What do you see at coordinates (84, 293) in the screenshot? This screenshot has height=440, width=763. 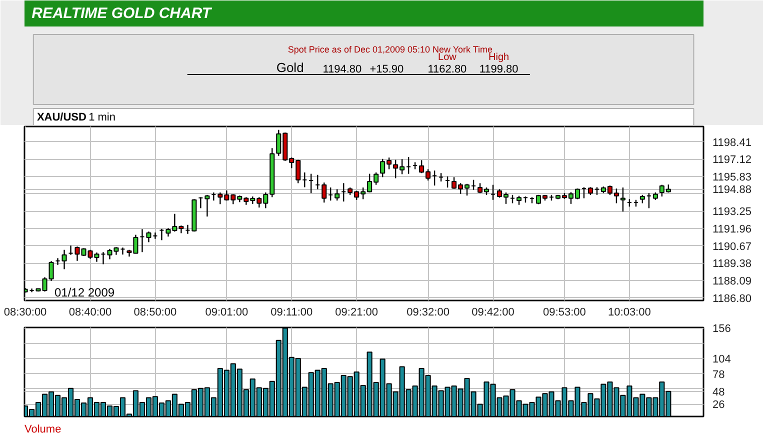 I see `annotation: 01/12 2009` at bounding box center [84, 293].